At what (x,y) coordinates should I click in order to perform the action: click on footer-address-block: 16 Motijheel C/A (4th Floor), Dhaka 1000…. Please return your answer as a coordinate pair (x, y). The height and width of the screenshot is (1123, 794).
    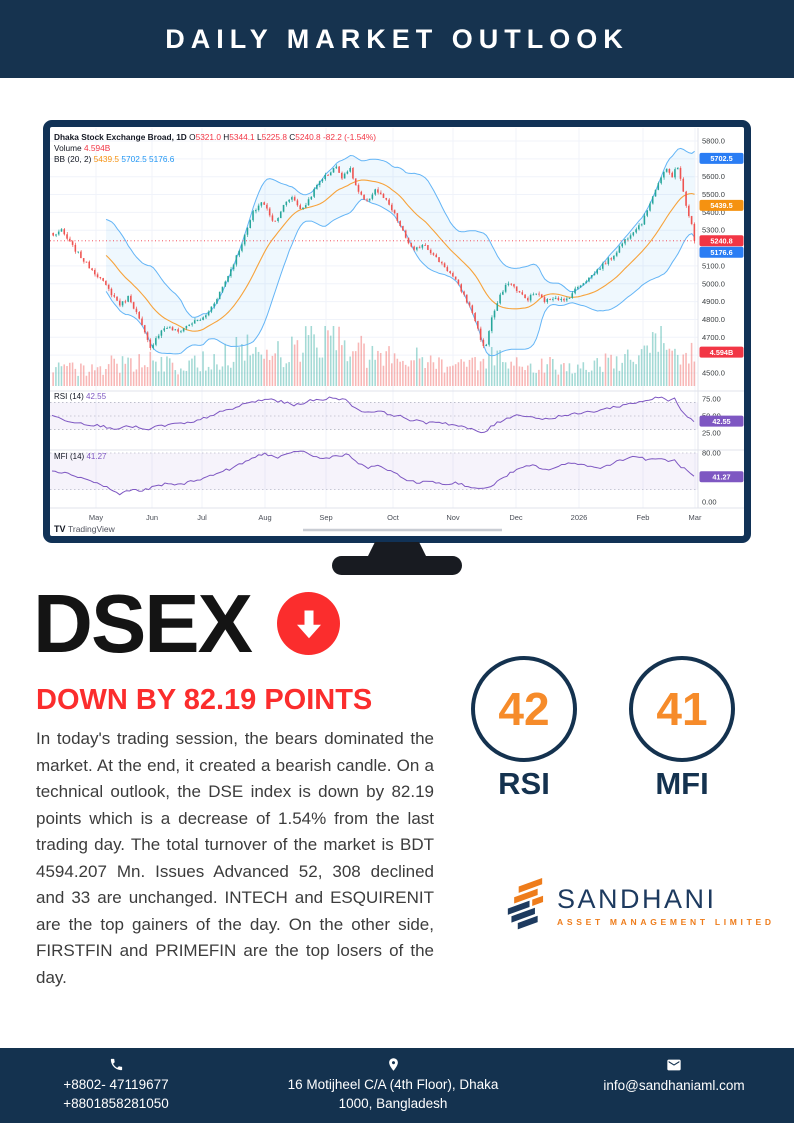
    Looking at the image, I should click on (393, 1085).